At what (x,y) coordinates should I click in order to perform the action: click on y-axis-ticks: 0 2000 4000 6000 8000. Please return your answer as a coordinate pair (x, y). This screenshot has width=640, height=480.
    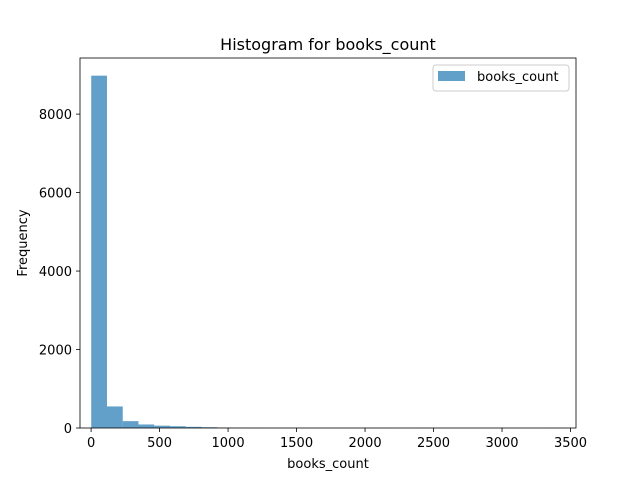
    Looking at the image, I should click on (59, 272).